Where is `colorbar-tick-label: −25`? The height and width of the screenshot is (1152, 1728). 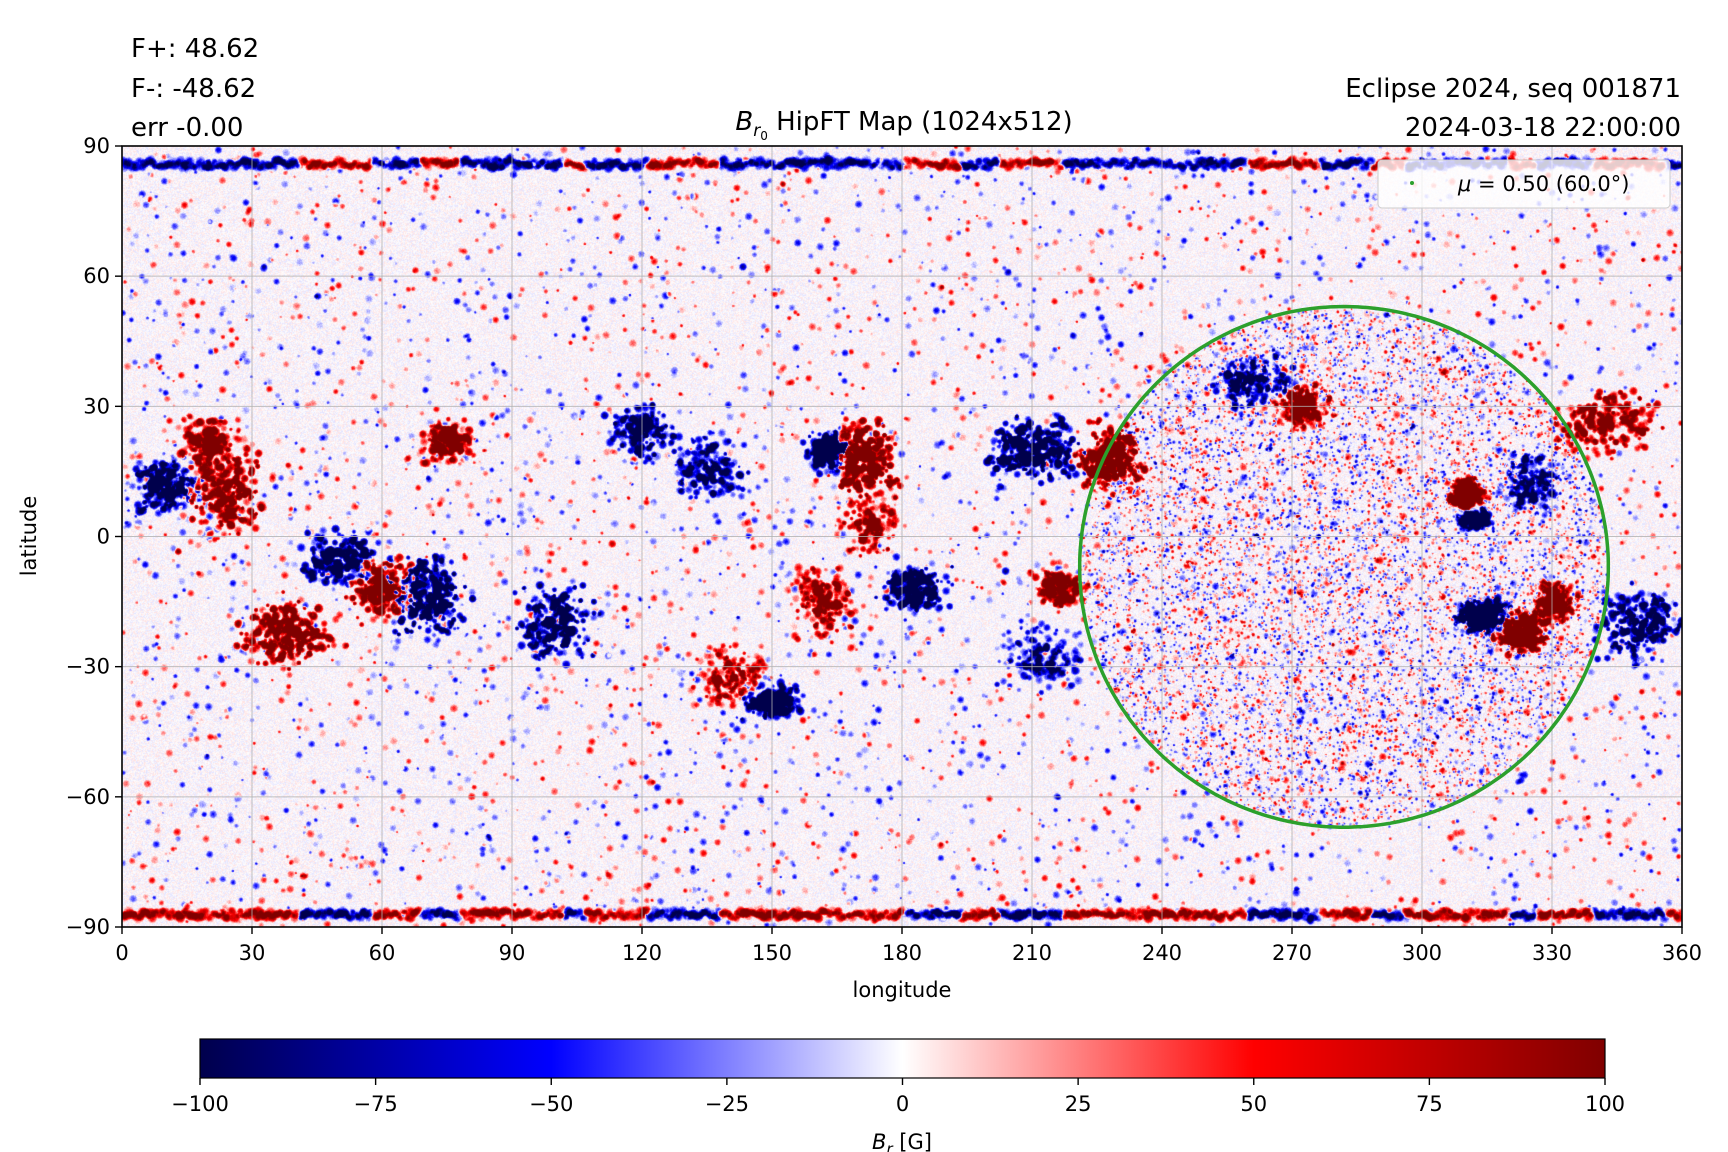
colorbar-tick-label: −25 is located at coordinates (727, 1104).